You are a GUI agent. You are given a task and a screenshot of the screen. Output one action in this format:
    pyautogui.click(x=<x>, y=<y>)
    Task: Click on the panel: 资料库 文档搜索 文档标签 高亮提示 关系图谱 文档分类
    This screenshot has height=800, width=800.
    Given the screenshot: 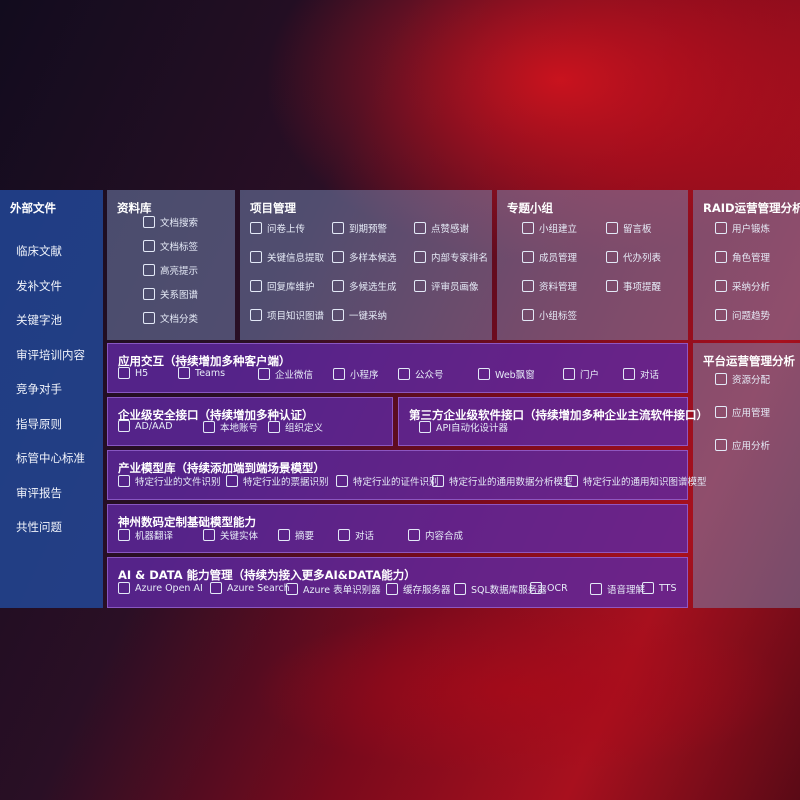 What is the action you would take?
    pyautogui.click(x=171, y=265)
    